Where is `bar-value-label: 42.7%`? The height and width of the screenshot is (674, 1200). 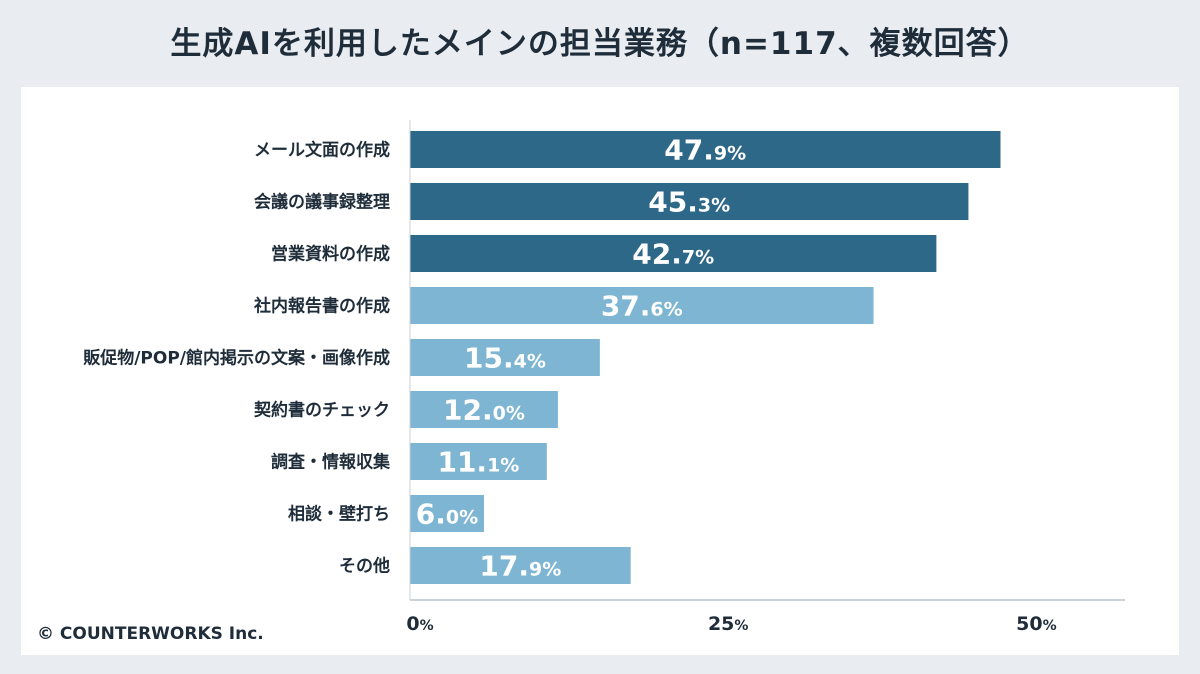 bar-value-label: 42.7% is located at coordinates (673, 254).